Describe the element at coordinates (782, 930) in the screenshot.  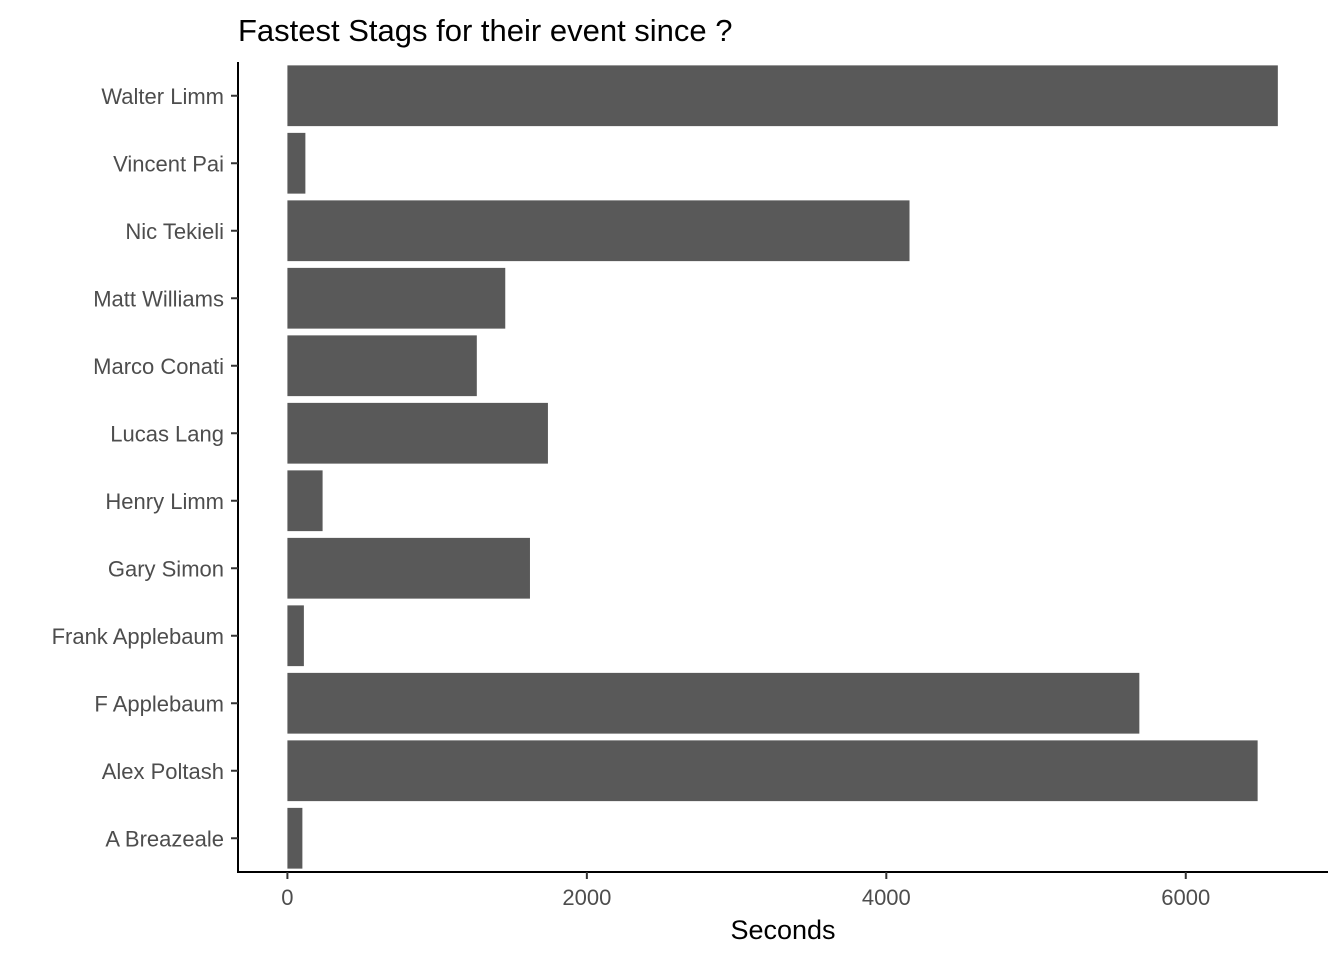
I see `x-axis-title: Seconds` at that location.